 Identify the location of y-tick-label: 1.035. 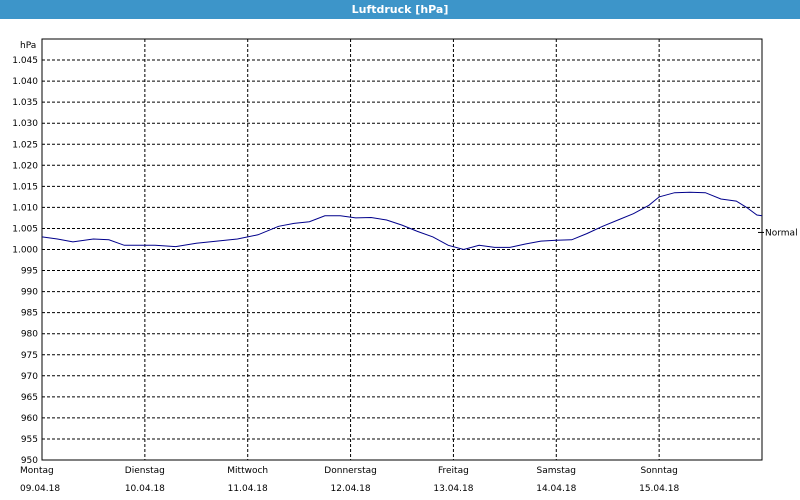
(25, 103).